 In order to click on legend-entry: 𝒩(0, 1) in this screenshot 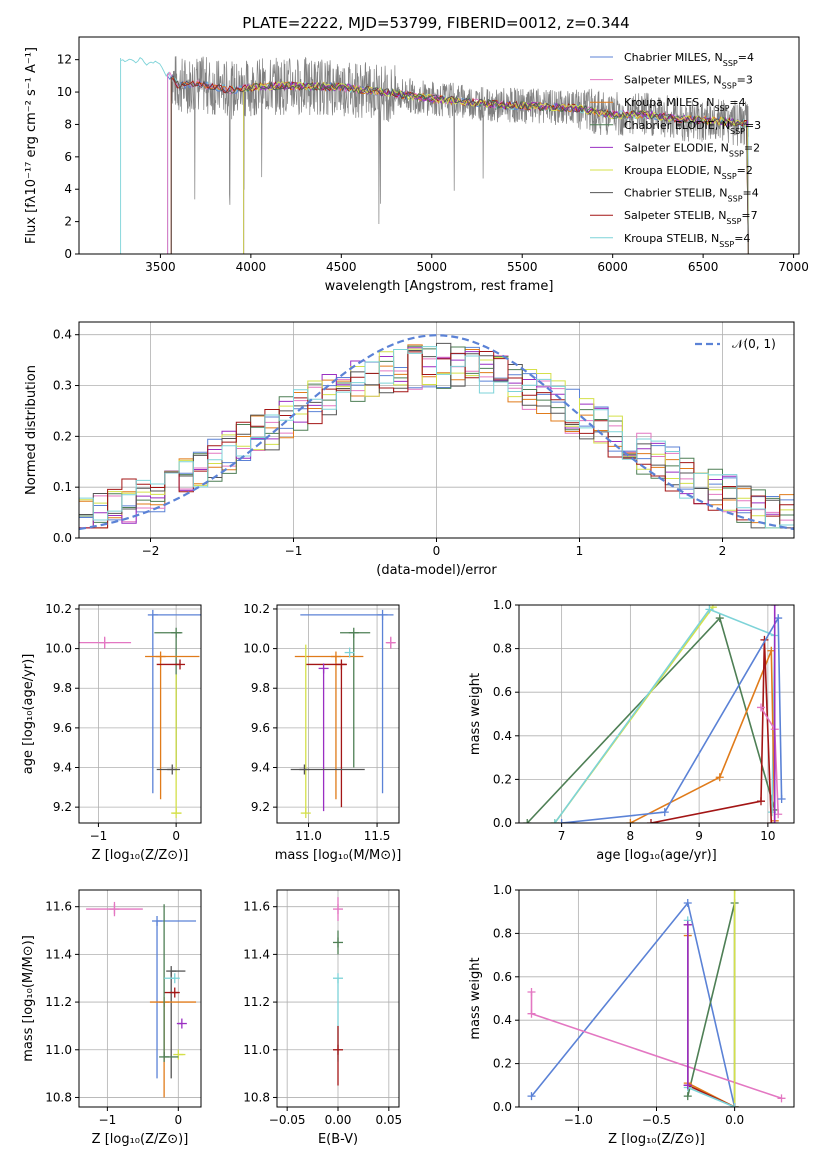, I will do `click(754, 344)`.